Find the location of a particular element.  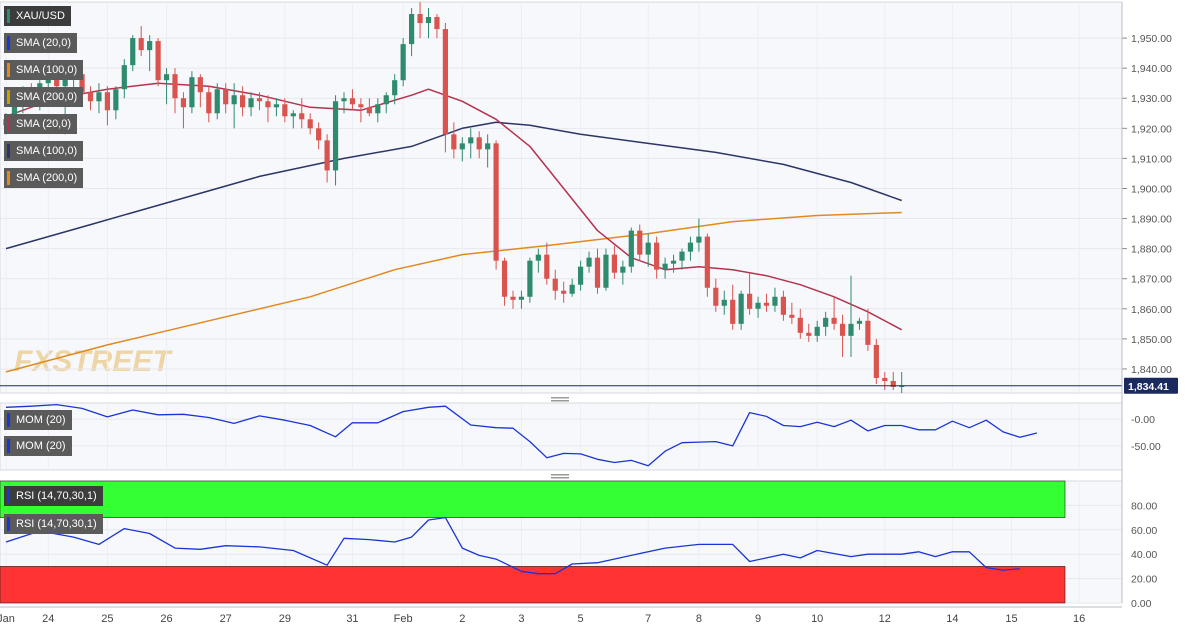

price-tick-label: 1,840.00 is located at coordinates (1151, 370).